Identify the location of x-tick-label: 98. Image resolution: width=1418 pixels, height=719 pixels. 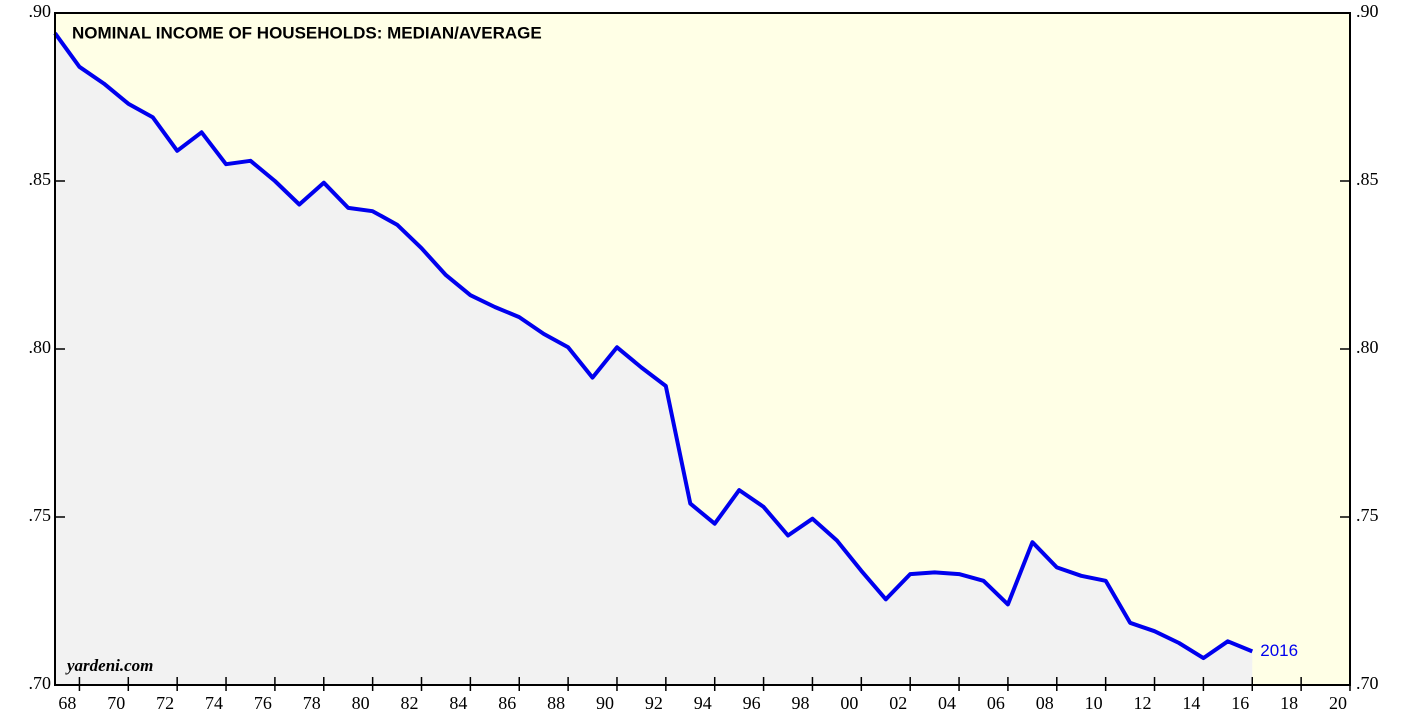
(800, 703).